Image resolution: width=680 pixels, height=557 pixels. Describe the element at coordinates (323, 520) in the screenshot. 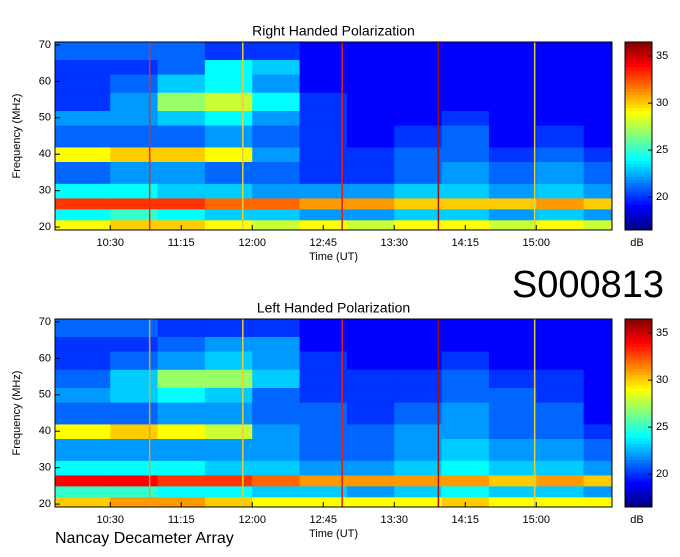

I see `x-tick-label: 12:45` at that location.